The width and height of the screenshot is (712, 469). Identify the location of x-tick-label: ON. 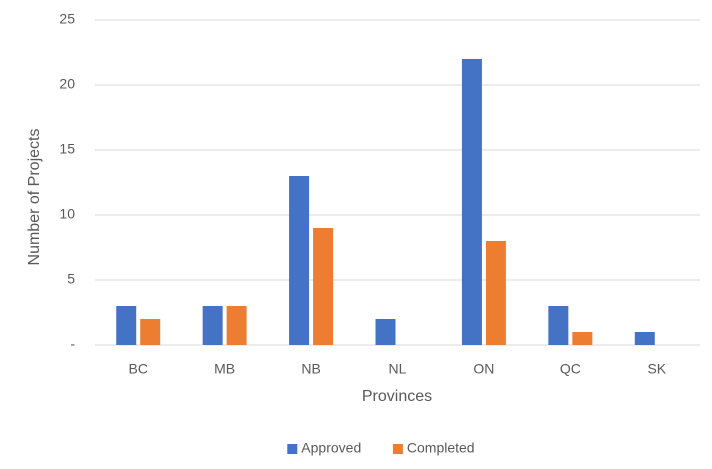
(483, 369).